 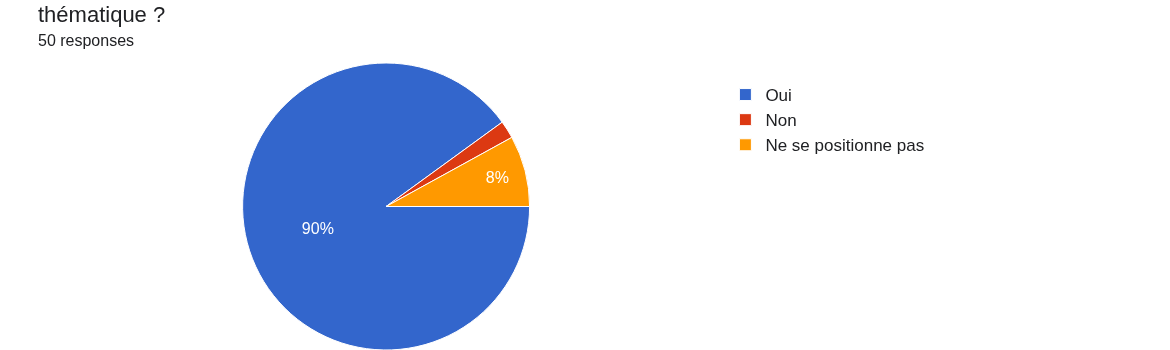 What do you see at coordinates (781, 121) in the screenshot?
I see `legend-label: Non` at bounding box center [781, 121].